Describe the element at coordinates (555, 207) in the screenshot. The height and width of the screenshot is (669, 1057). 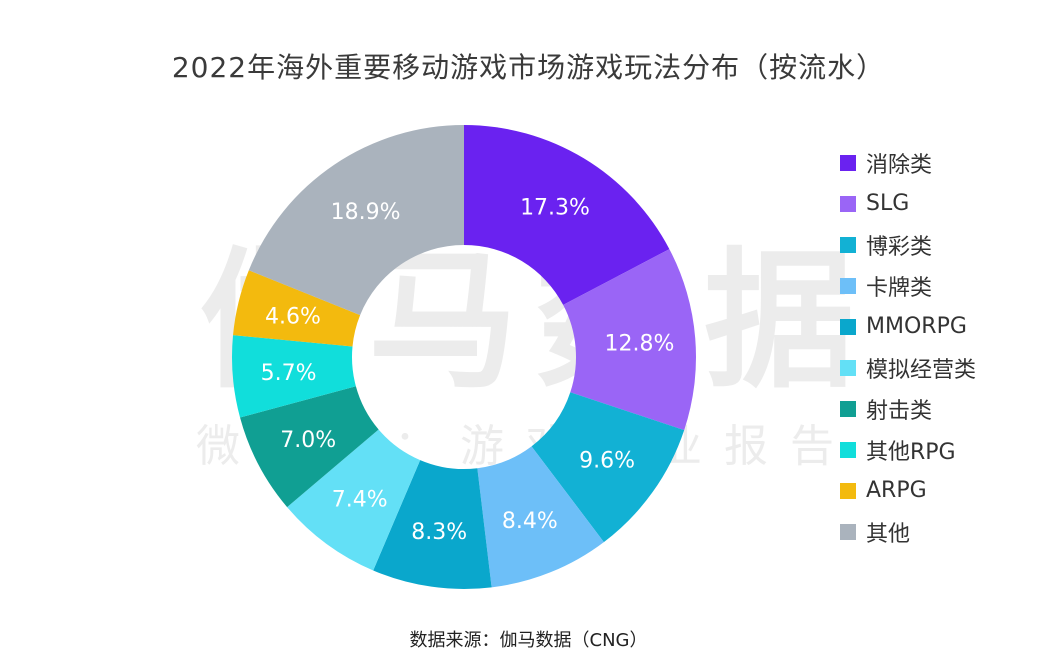
I see `data-label-1: 17.3%` at that location.